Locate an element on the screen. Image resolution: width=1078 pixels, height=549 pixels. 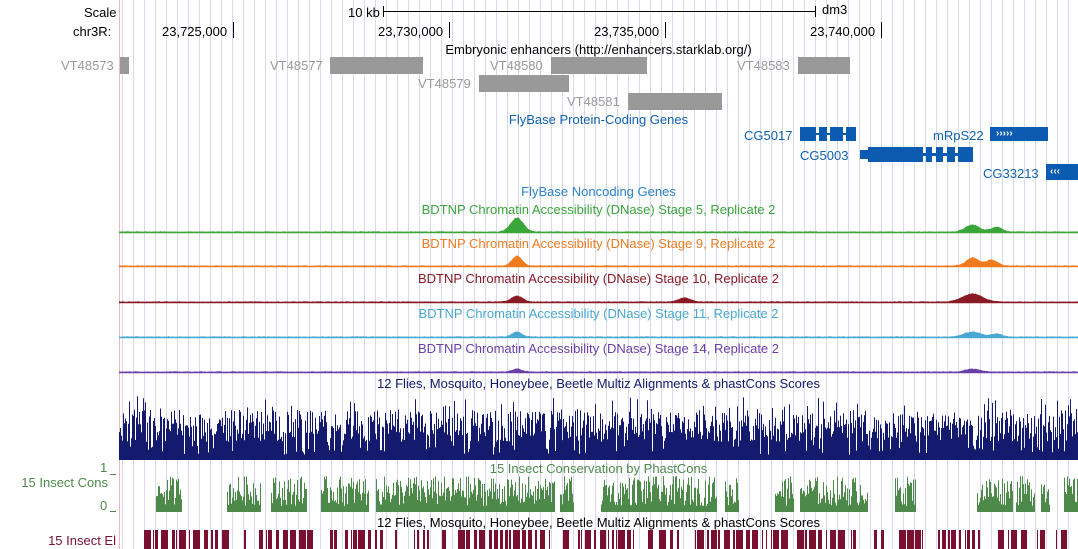
gene-label: CG33213 is located at coordinates (1011, 173).